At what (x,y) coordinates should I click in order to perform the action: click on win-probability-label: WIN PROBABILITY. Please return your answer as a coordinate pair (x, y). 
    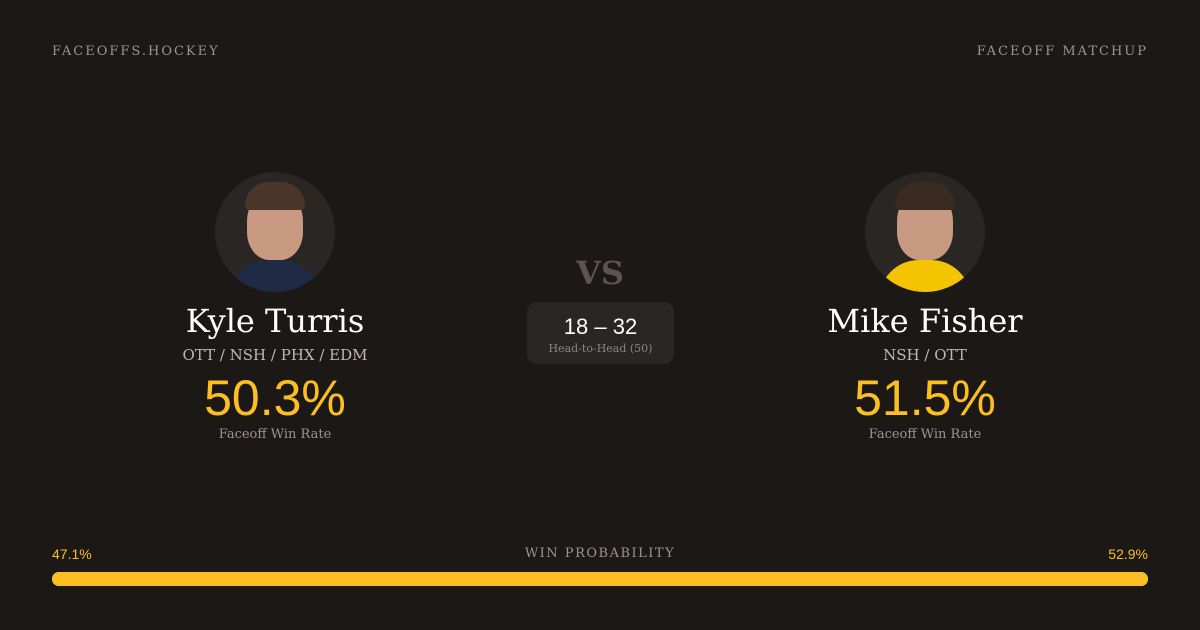
    Looking at the image, I should click on (600, 553).